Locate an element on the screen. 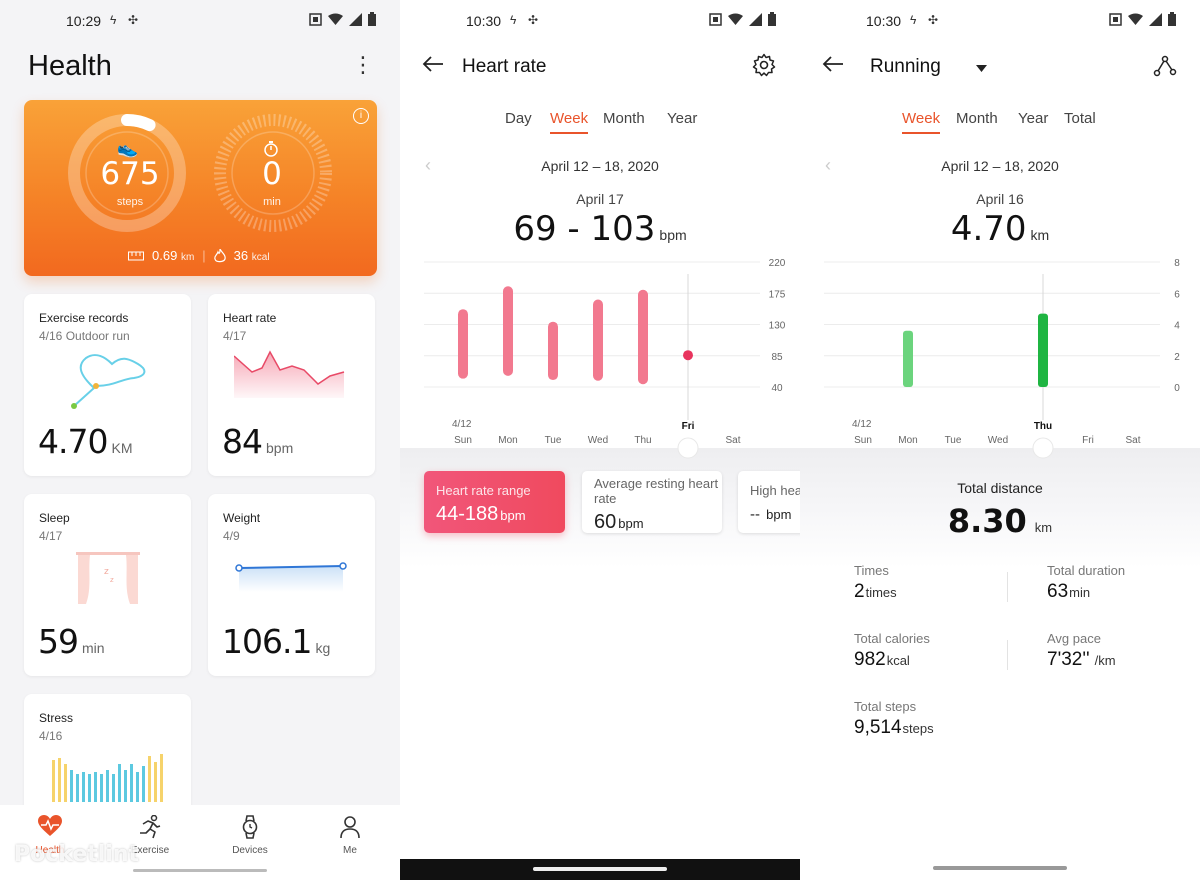 Image resolution: width=1200 pixels, height=880 pixels. activity-summary-card is located at coordinates (200, 188).